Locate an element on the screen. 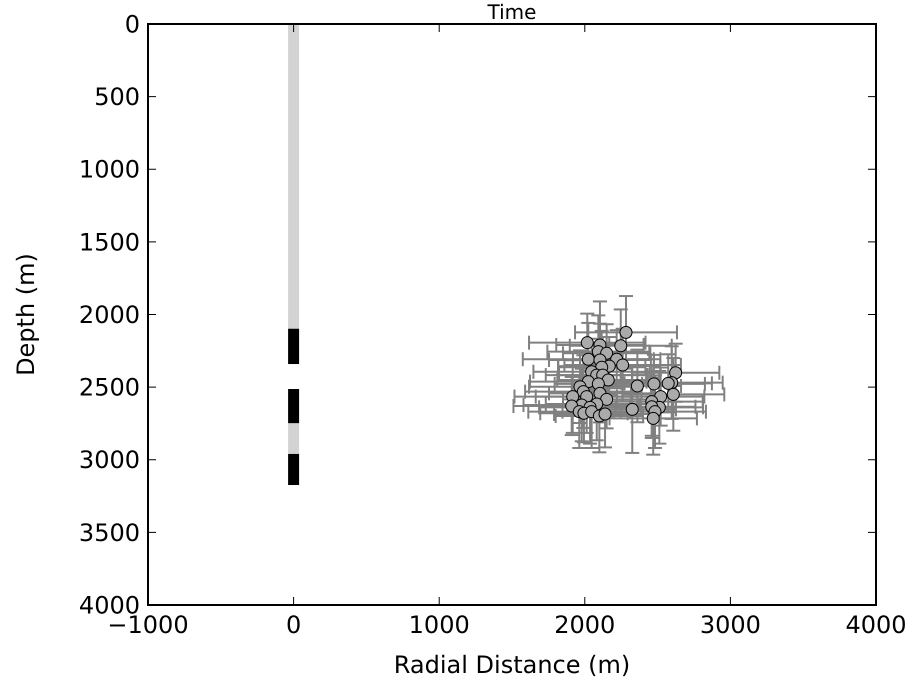 This screenshot has width=921, height=685. y-axis-title: Depth (m) is located at coordinates (26, 314).